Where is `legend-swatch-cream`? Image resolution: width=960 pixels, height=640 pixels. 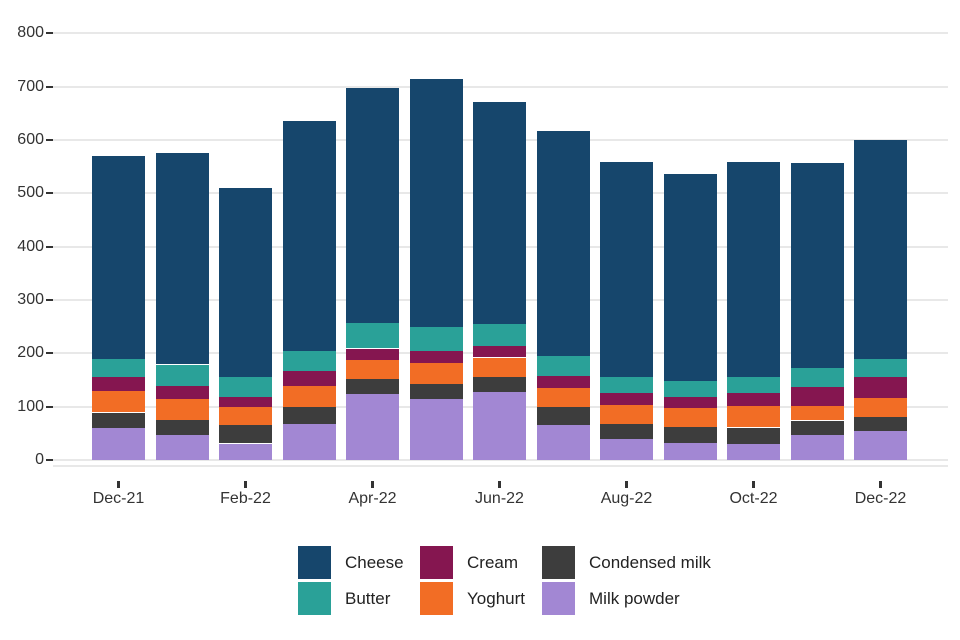
legend-swatch-cream is located at coordinates (436, 562).